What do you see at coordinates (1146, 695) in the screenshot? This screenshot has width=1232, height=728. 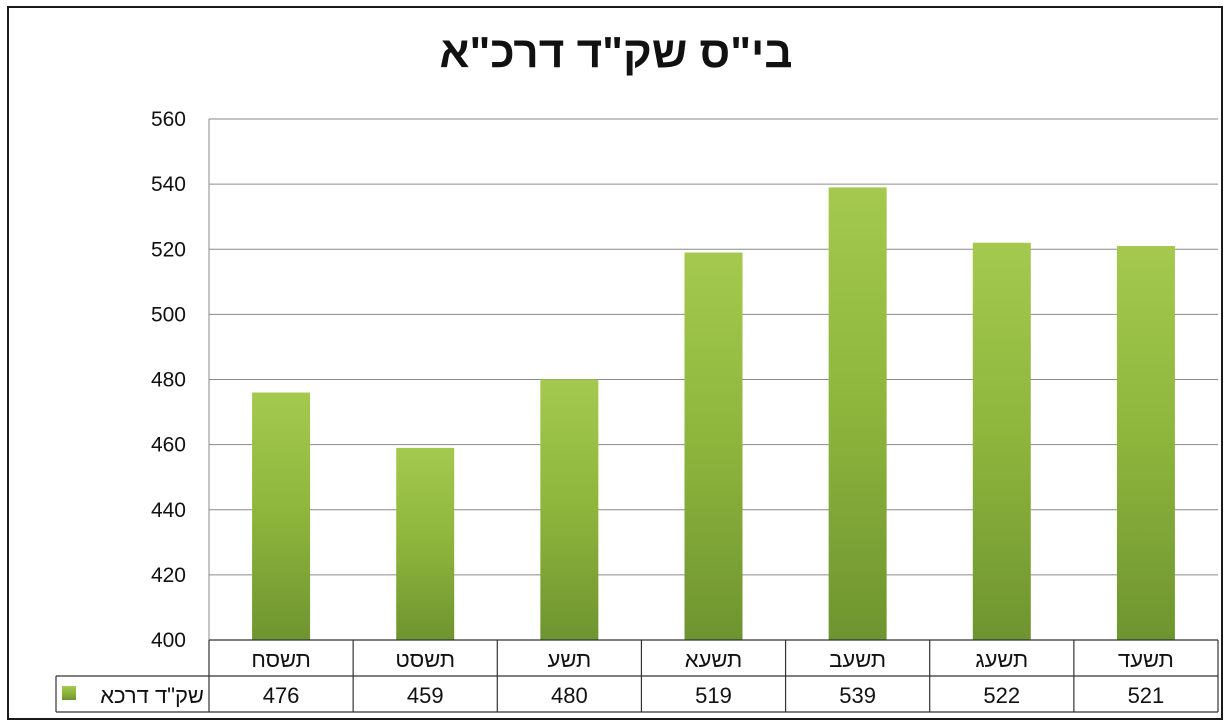 I see `data-value-label: 521` at bounding box center [1146, 695].